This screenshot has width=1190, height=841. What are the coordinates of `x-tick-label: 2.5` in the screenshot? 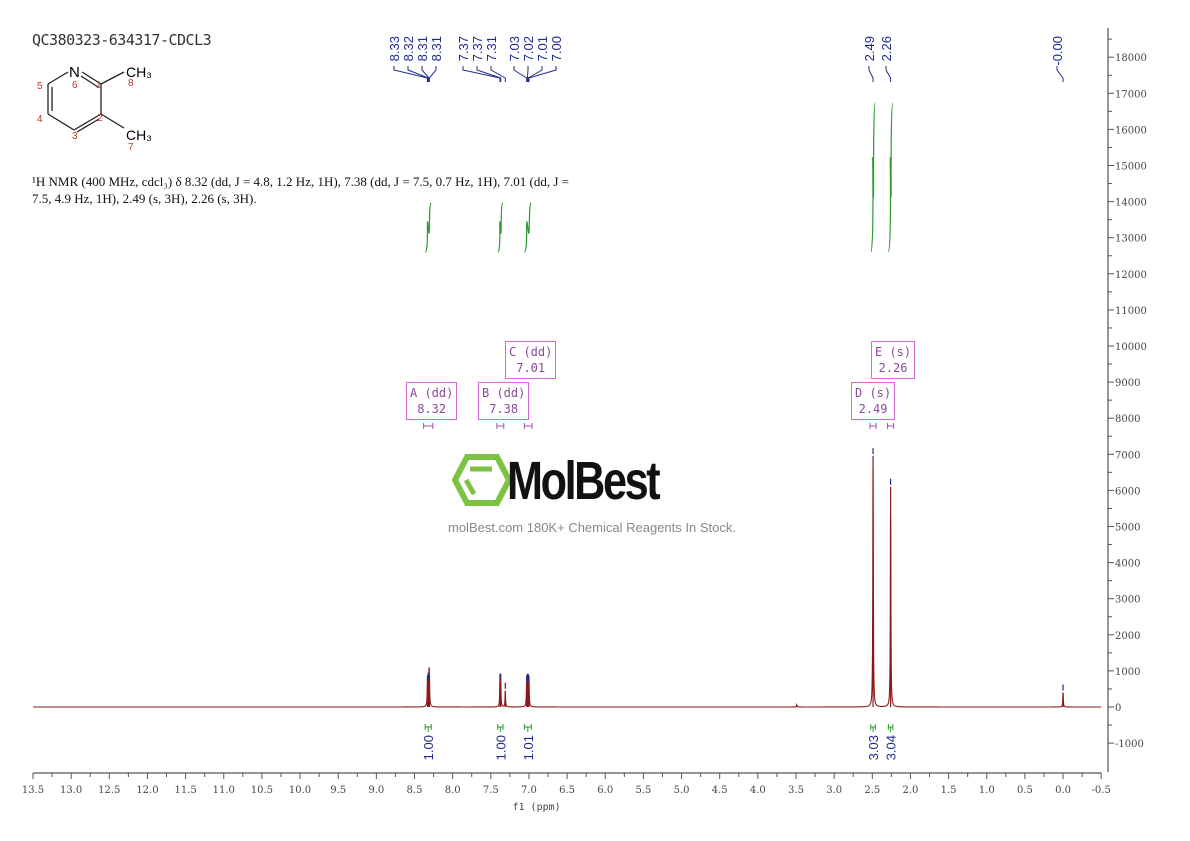 It's located at (872, 790).